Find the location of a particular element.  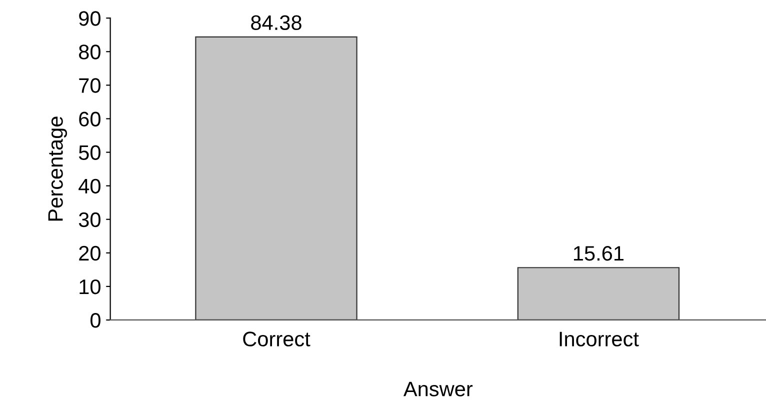

y-tick-label: 80 is located at coordinates (89, 52).